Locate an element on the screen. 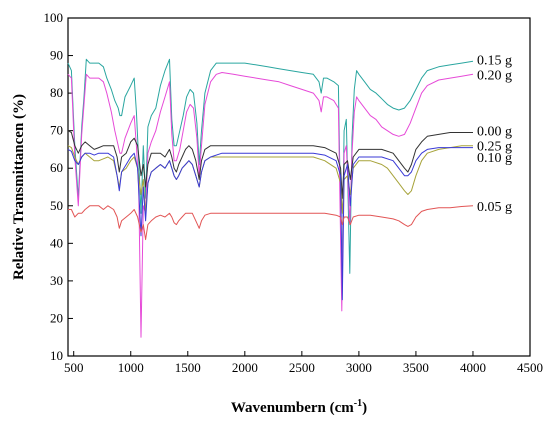 The image size is (550, 421). x-tick-label: 500 is located at coordinates (74, 367).